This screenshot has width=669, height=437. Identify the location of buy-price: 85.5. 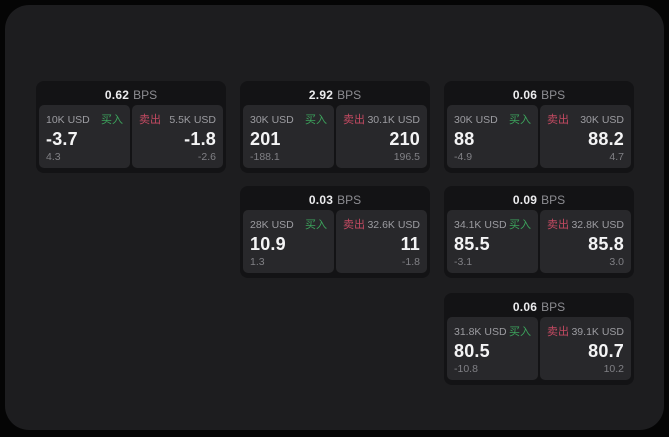
(472, 244).